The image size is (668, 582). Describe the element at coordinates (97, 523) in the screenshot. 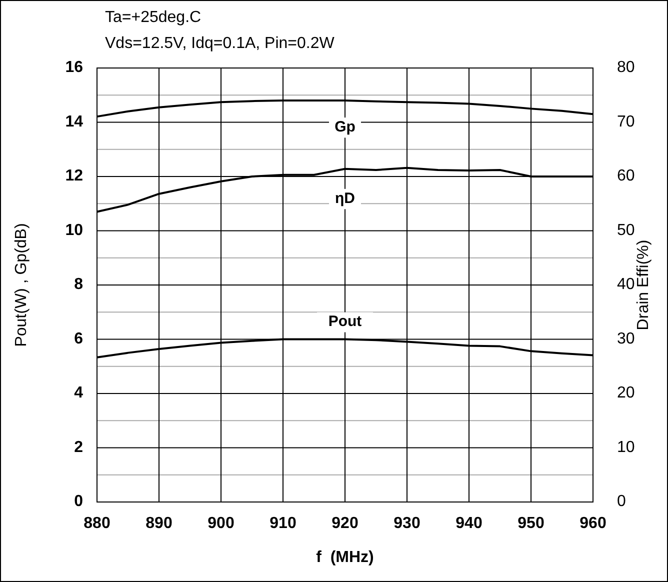

I see `x-tick-label: 880` at that location.